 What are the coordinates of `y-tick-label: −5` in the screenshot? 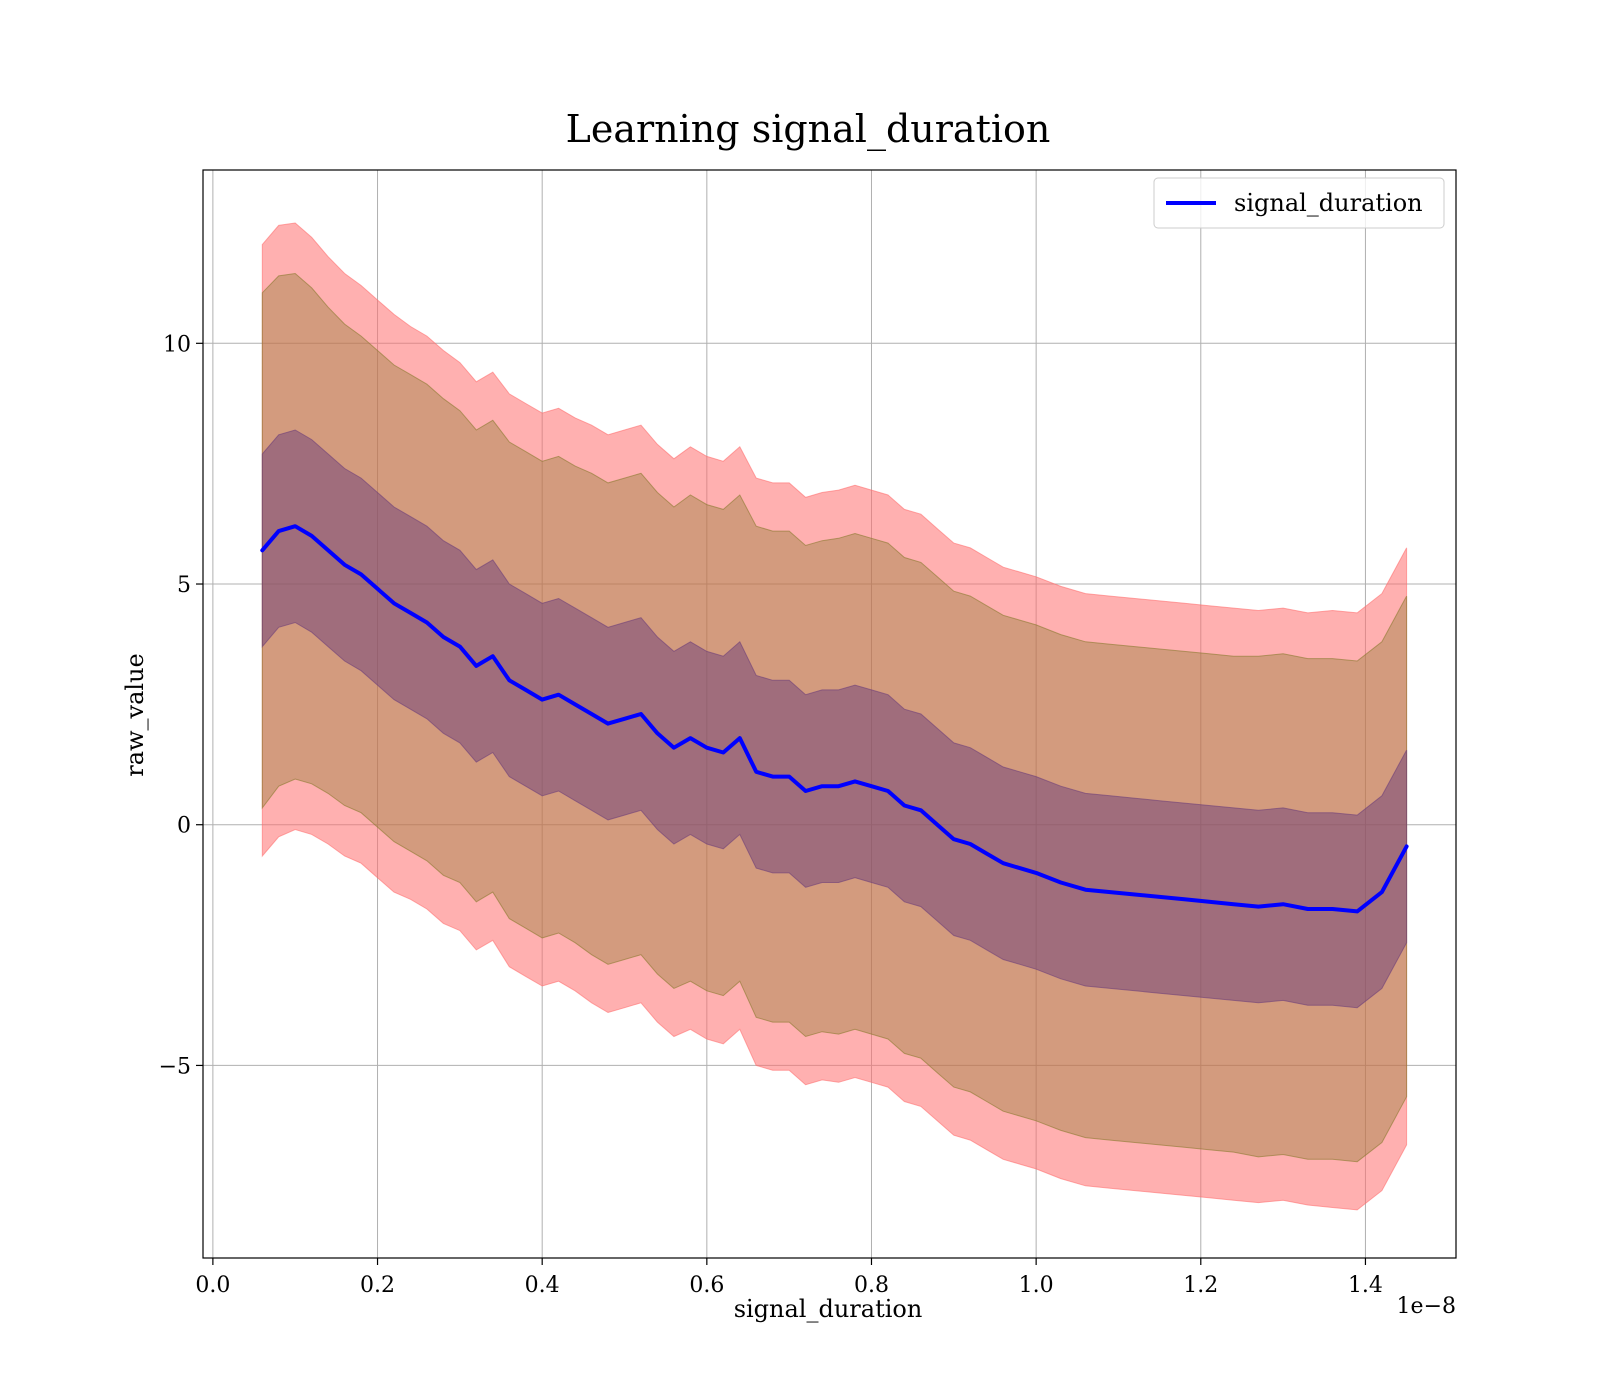 It's located at (175, 1066).